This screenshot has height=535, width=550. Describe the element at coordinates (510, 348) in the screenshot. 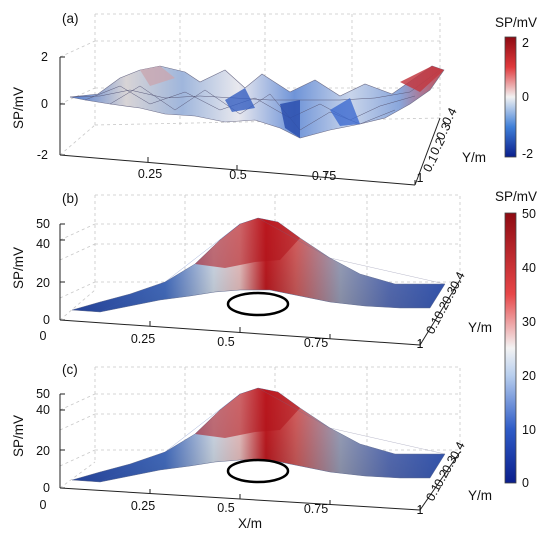

I see `colorbar-b` at that location.